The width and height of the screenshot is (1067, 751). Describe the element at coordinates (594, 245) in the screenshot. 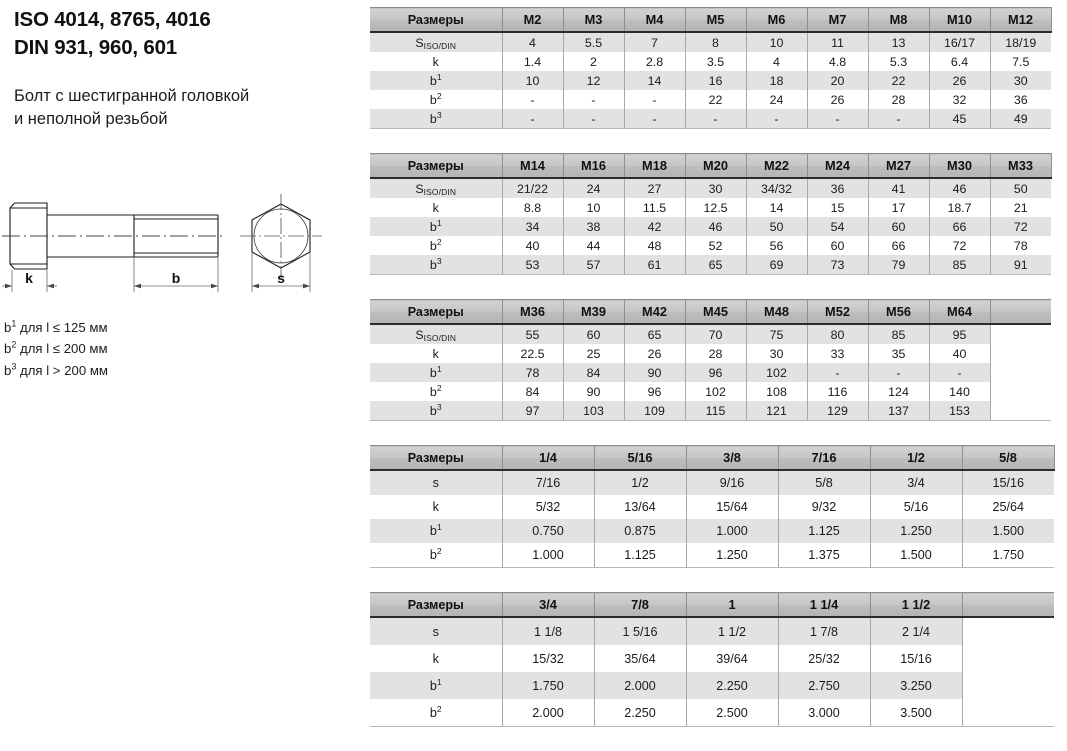

I see `cell-value: 44` at that location.